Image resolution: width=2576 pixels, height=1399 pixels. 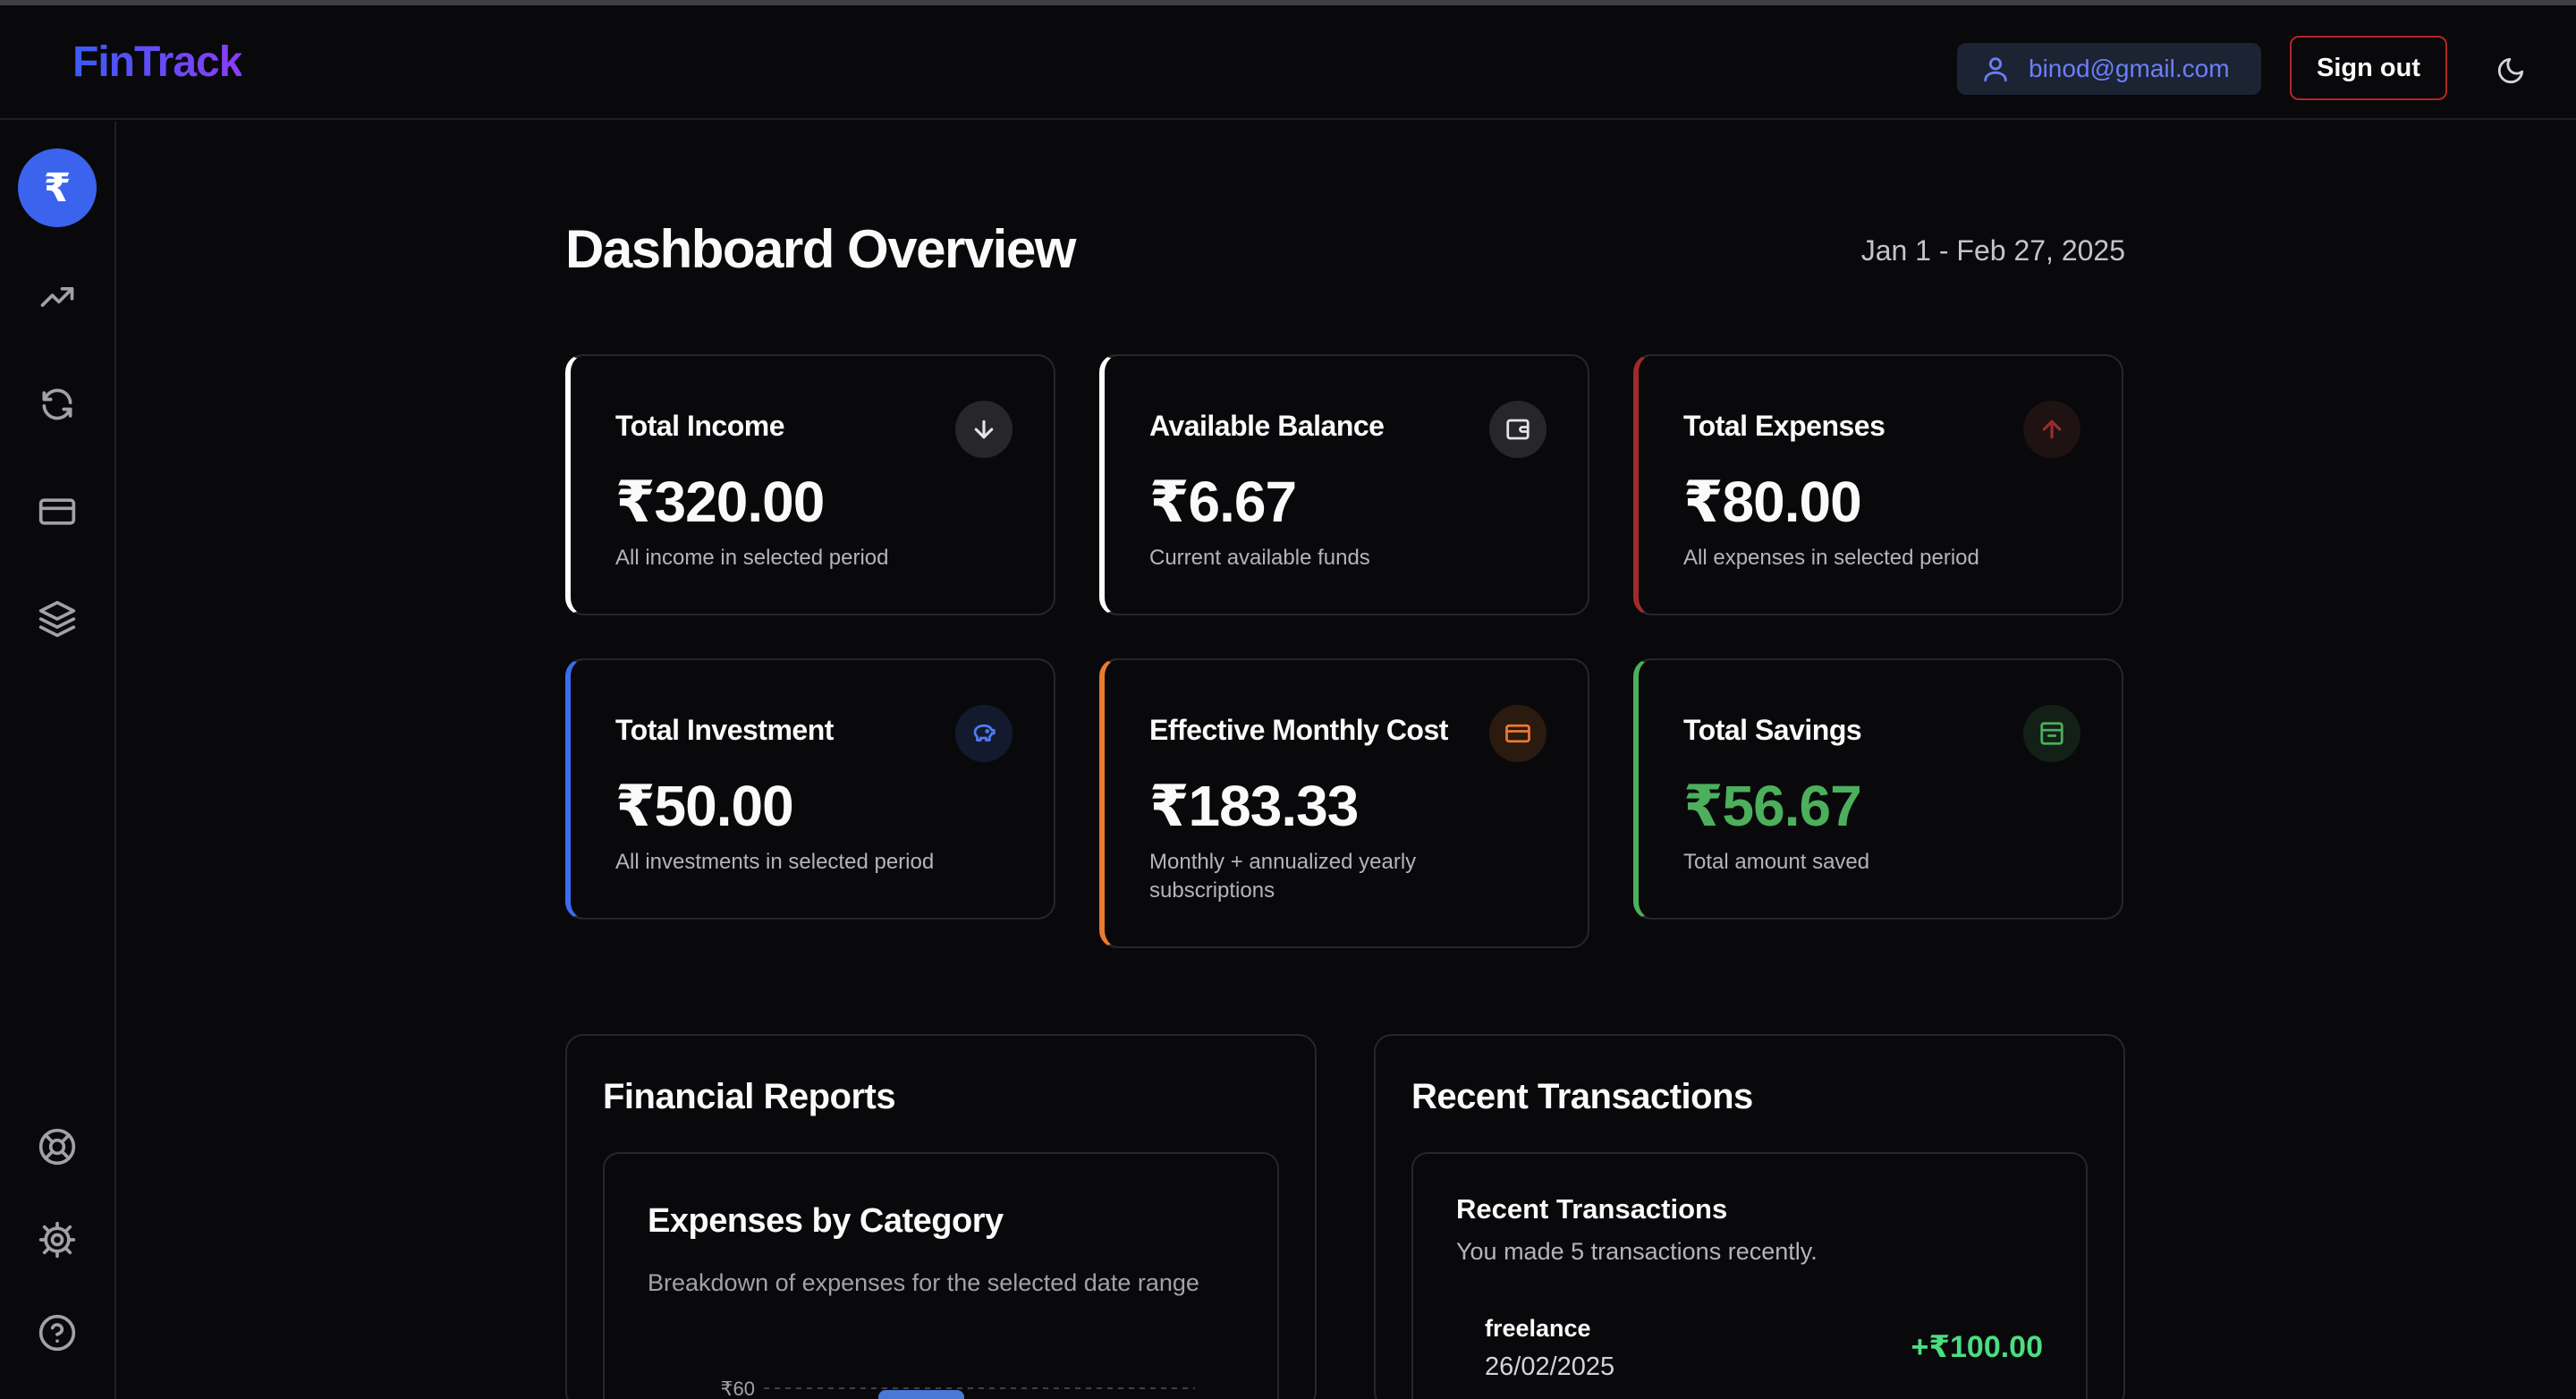 What do you see at coordinates (2511, 70) in the screenshot?
I see `moon-icon` at bounding box center [2511, 70].